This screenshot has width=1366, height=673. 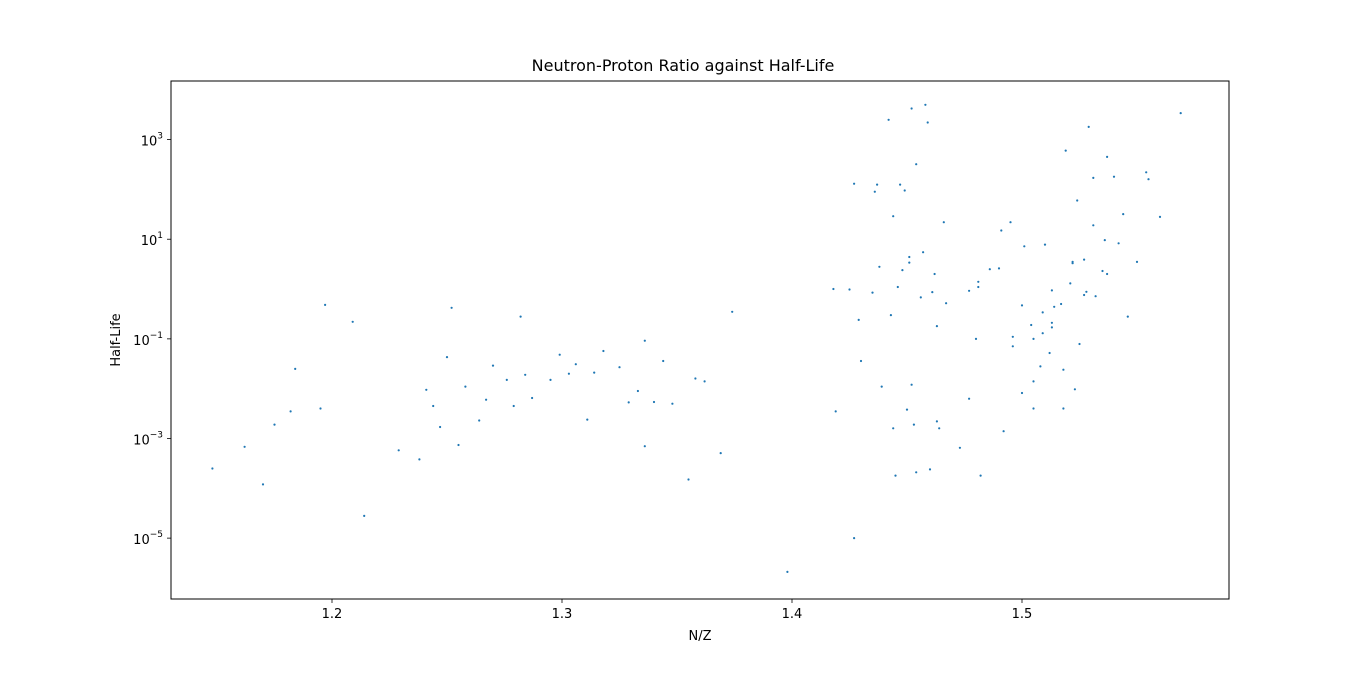 I want to click on y-tick-label: 10¹, so click(x=152, y=240).